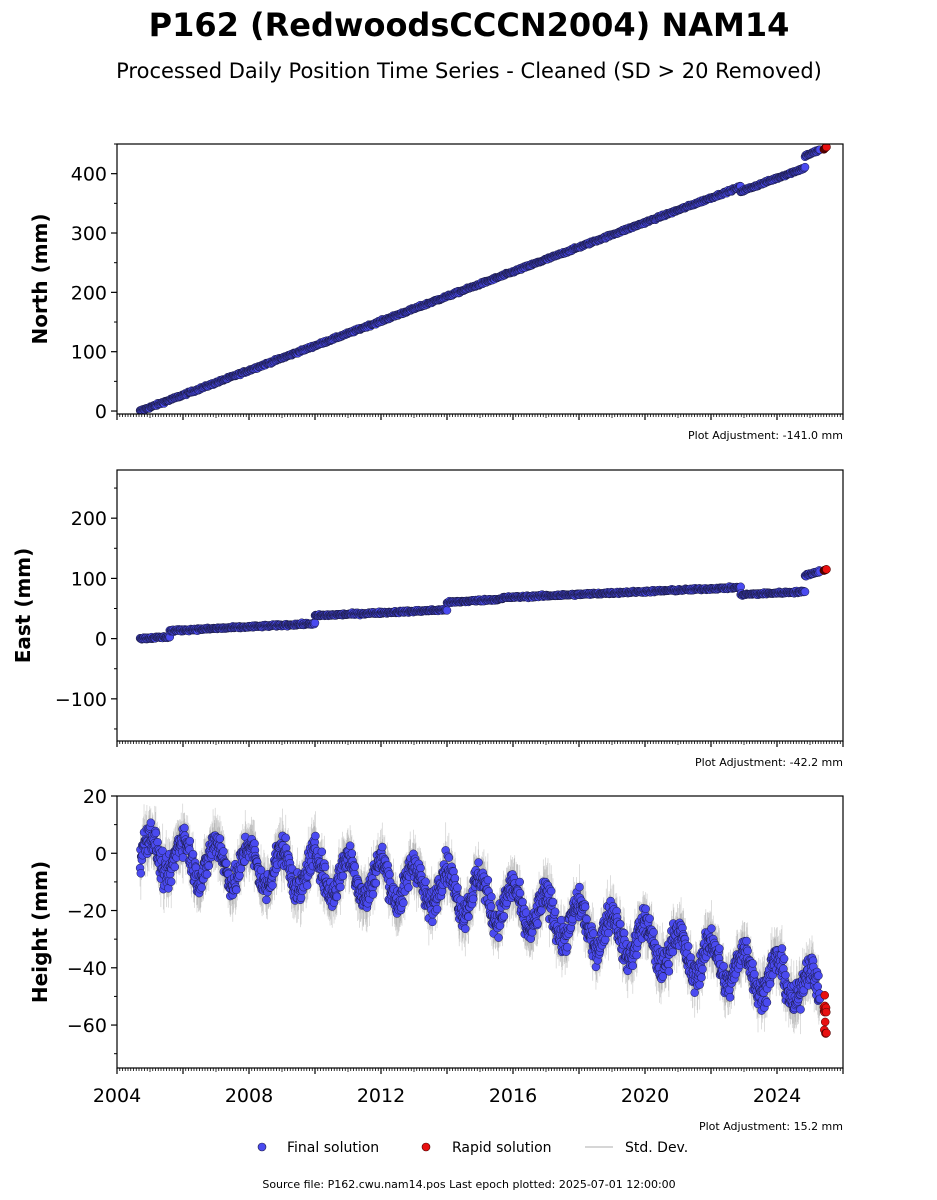 The height and width of the screenshot is (1200, 937). I want to click on y-tick-label: 400, so click(89, 175).